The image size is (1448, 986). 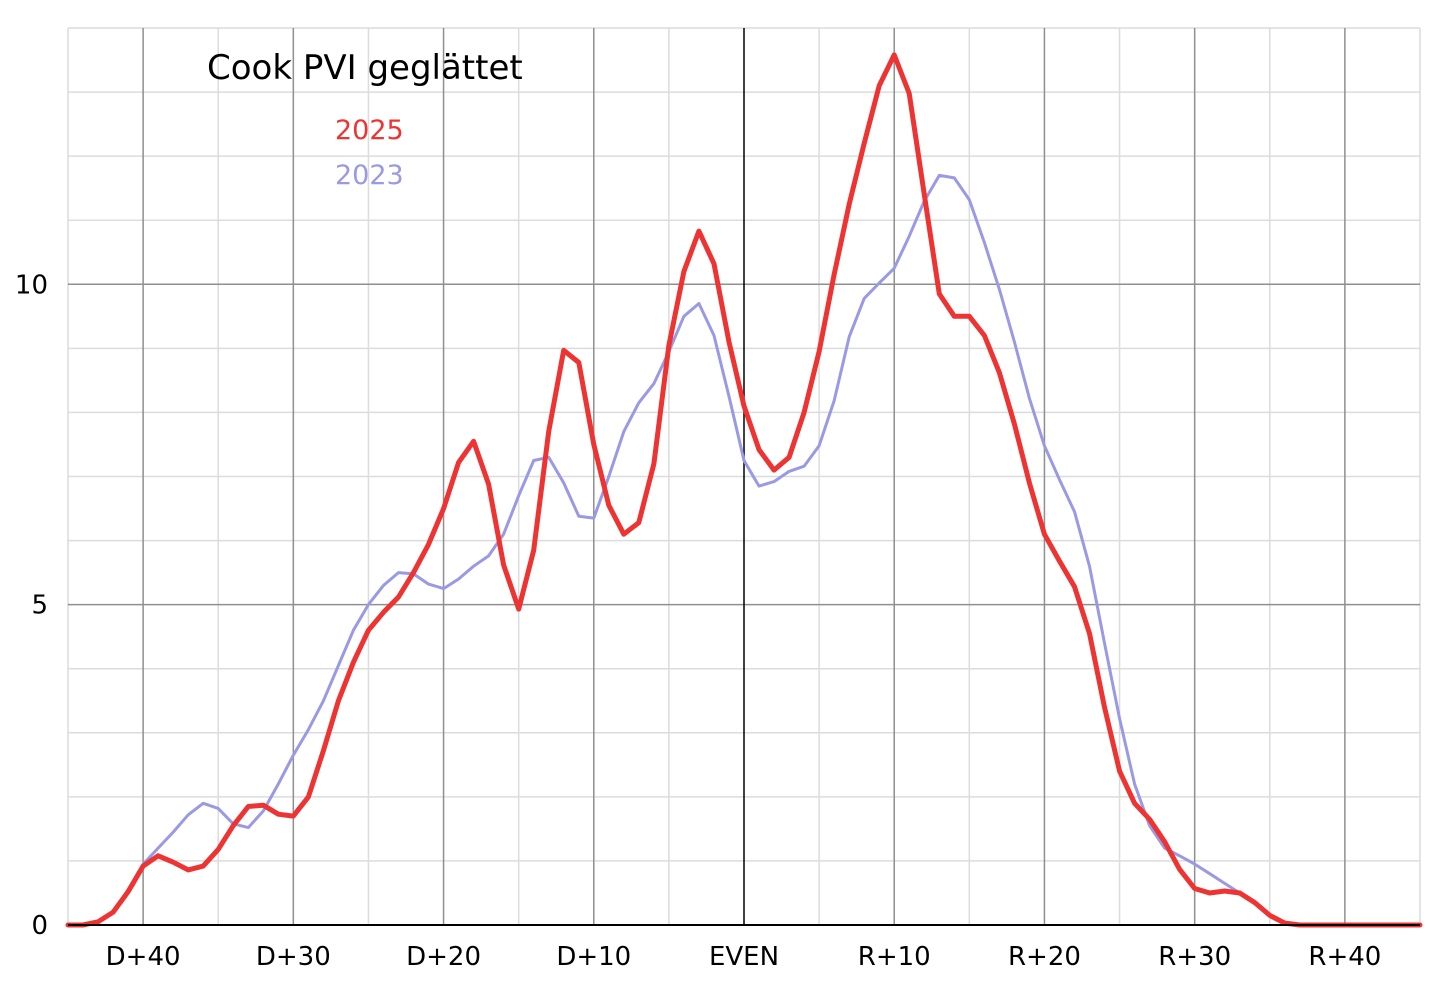 What do you see at coordinates (1194, 957) in the screenshot?
I see `x-tick-label: R+30` at bounding box center [1194, 957].